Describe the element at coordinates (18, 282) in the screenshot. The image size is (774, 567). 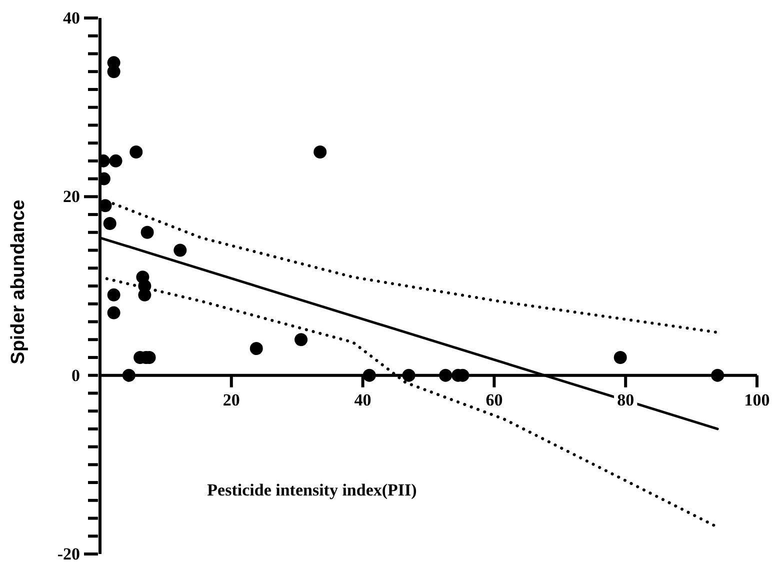
I see `y-axis-title: Spider abundance` at that location.